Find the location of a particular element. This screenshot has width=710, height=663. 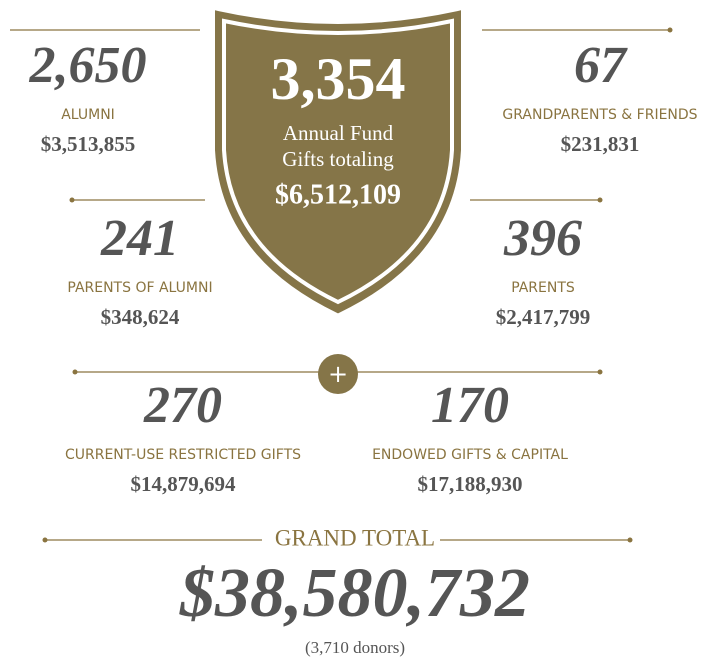

group-count: 396 is located at coordinates (542, 238).